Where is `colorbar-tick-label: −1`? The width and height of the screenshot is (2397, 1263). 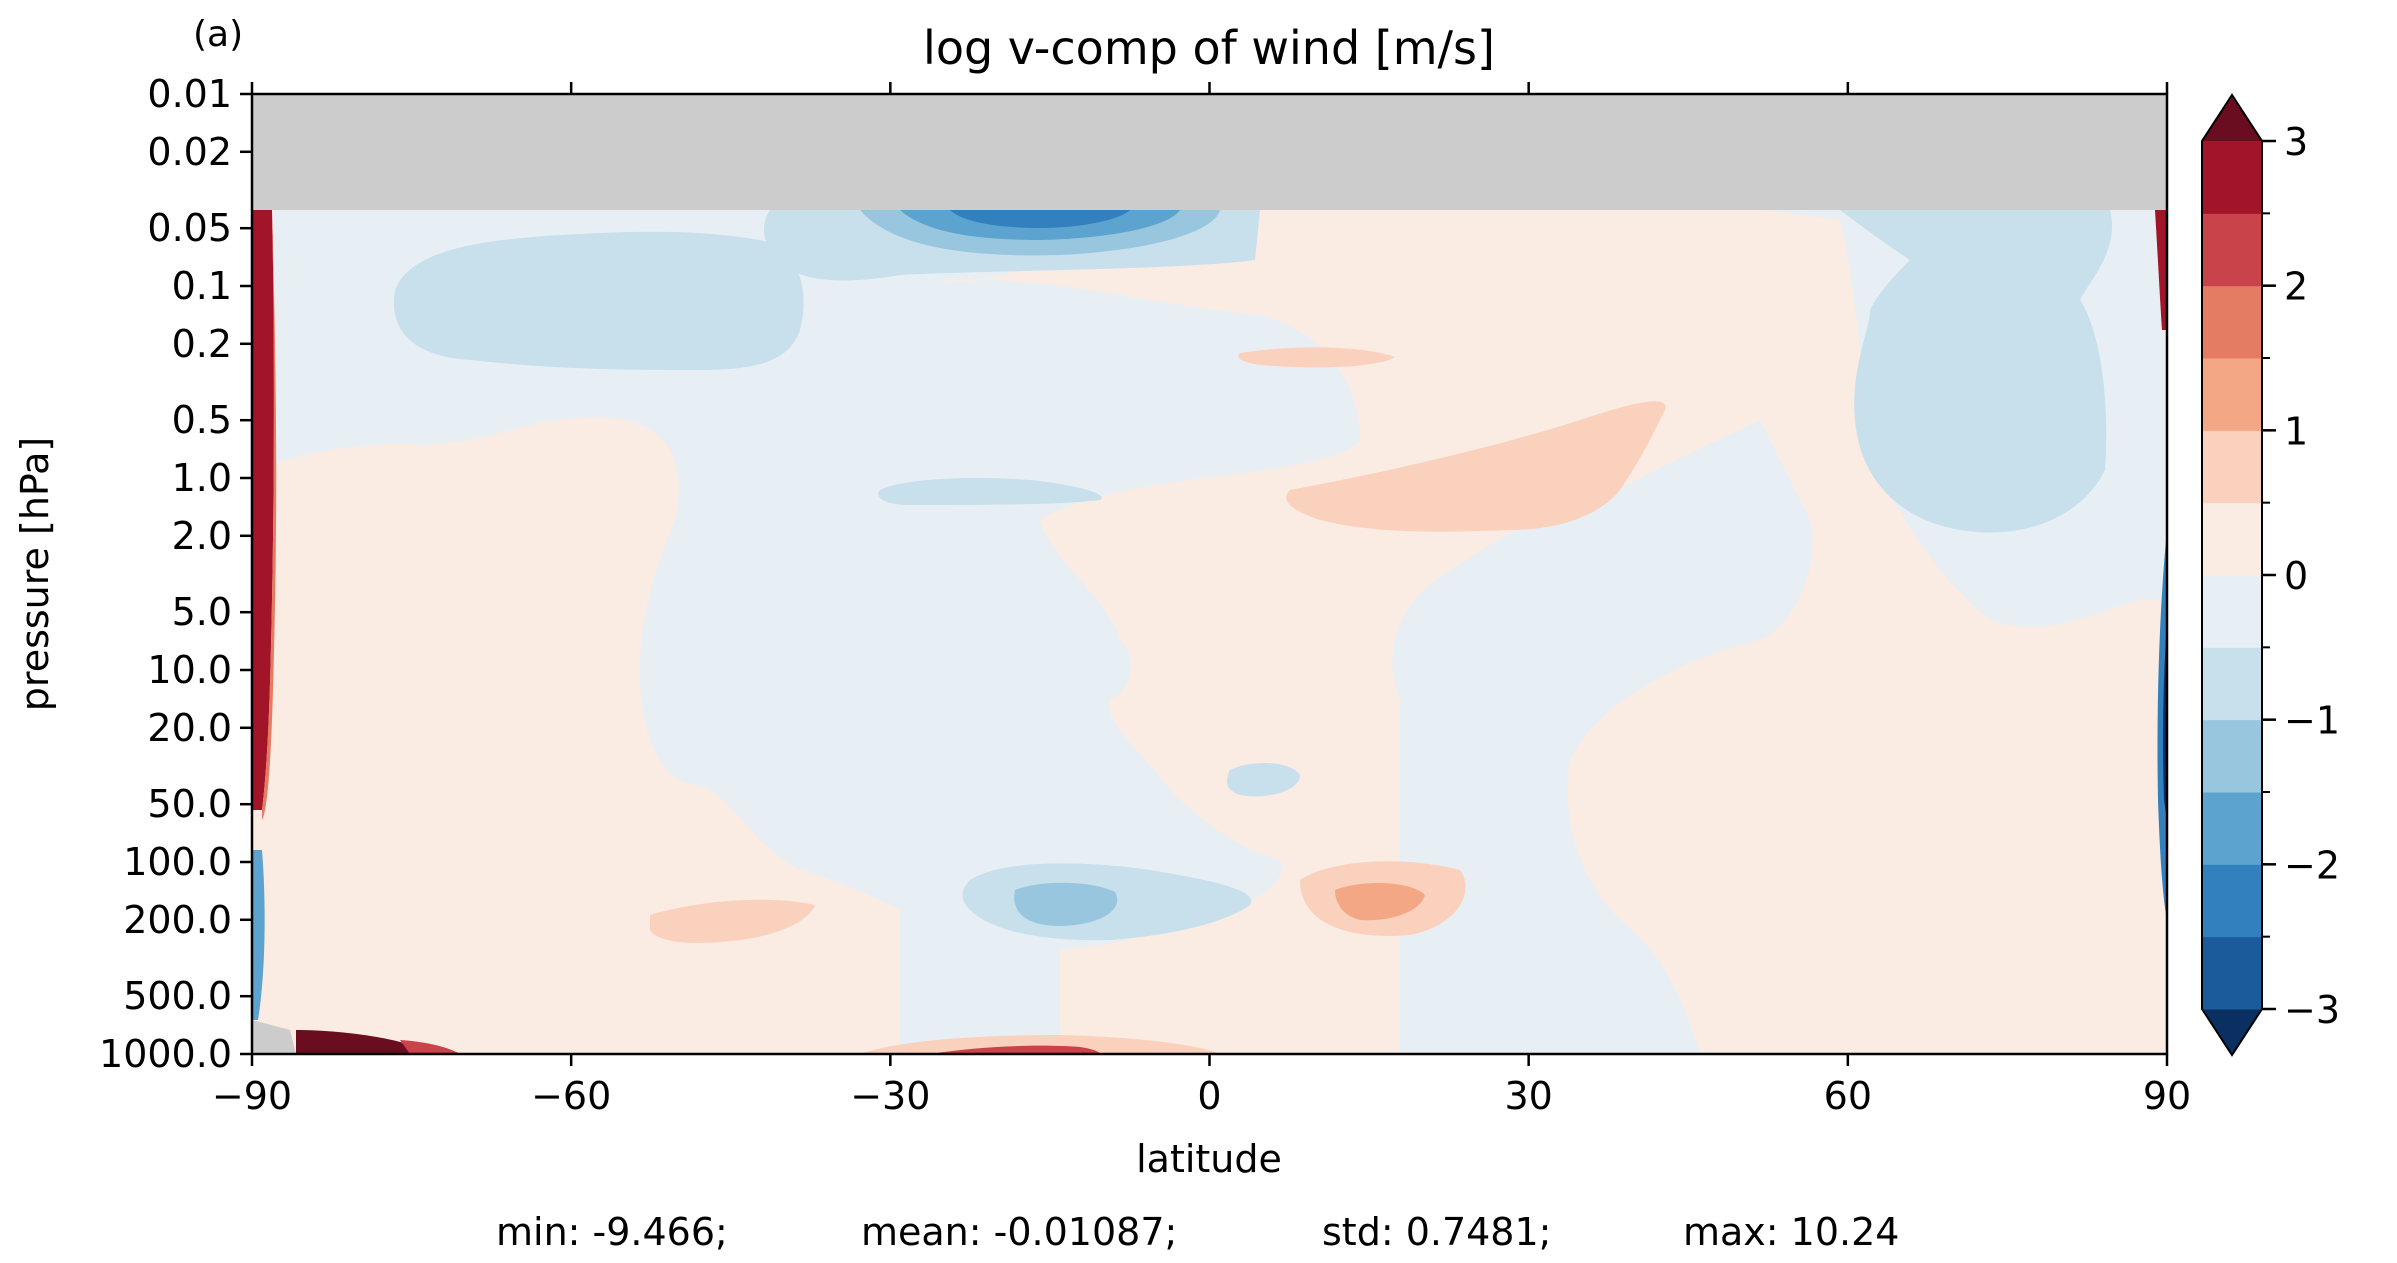 colorbar-tick-label: −1 is located at coordinates (2312, 721).